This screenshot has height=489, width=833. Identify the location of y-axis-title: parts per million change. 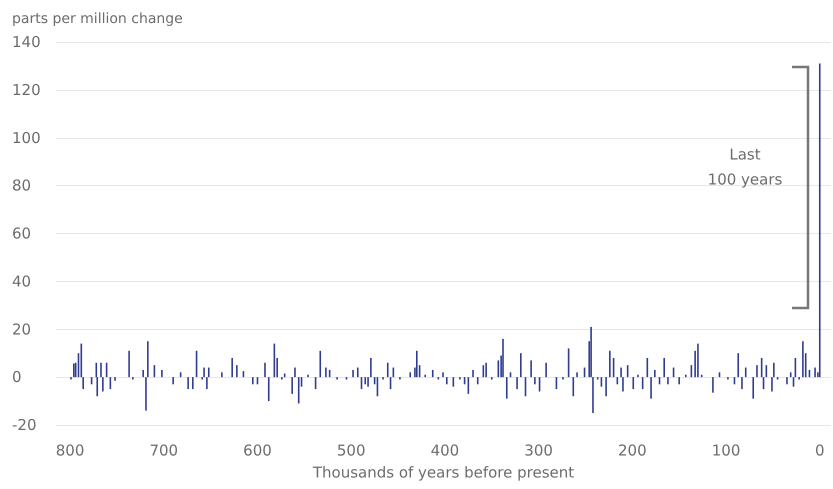
(97, 19).